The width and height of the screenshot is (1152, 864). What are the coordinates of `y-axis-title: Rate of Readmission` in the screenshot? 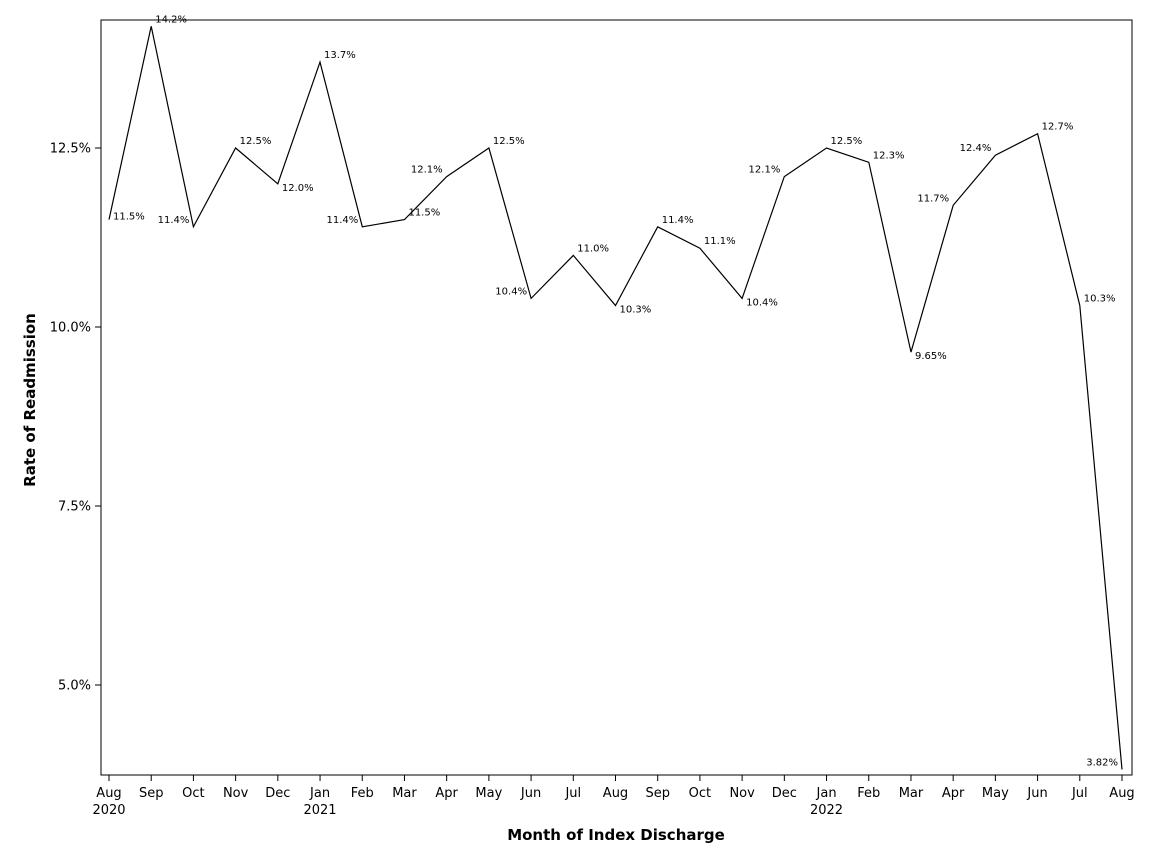 It's located at (30, 400).